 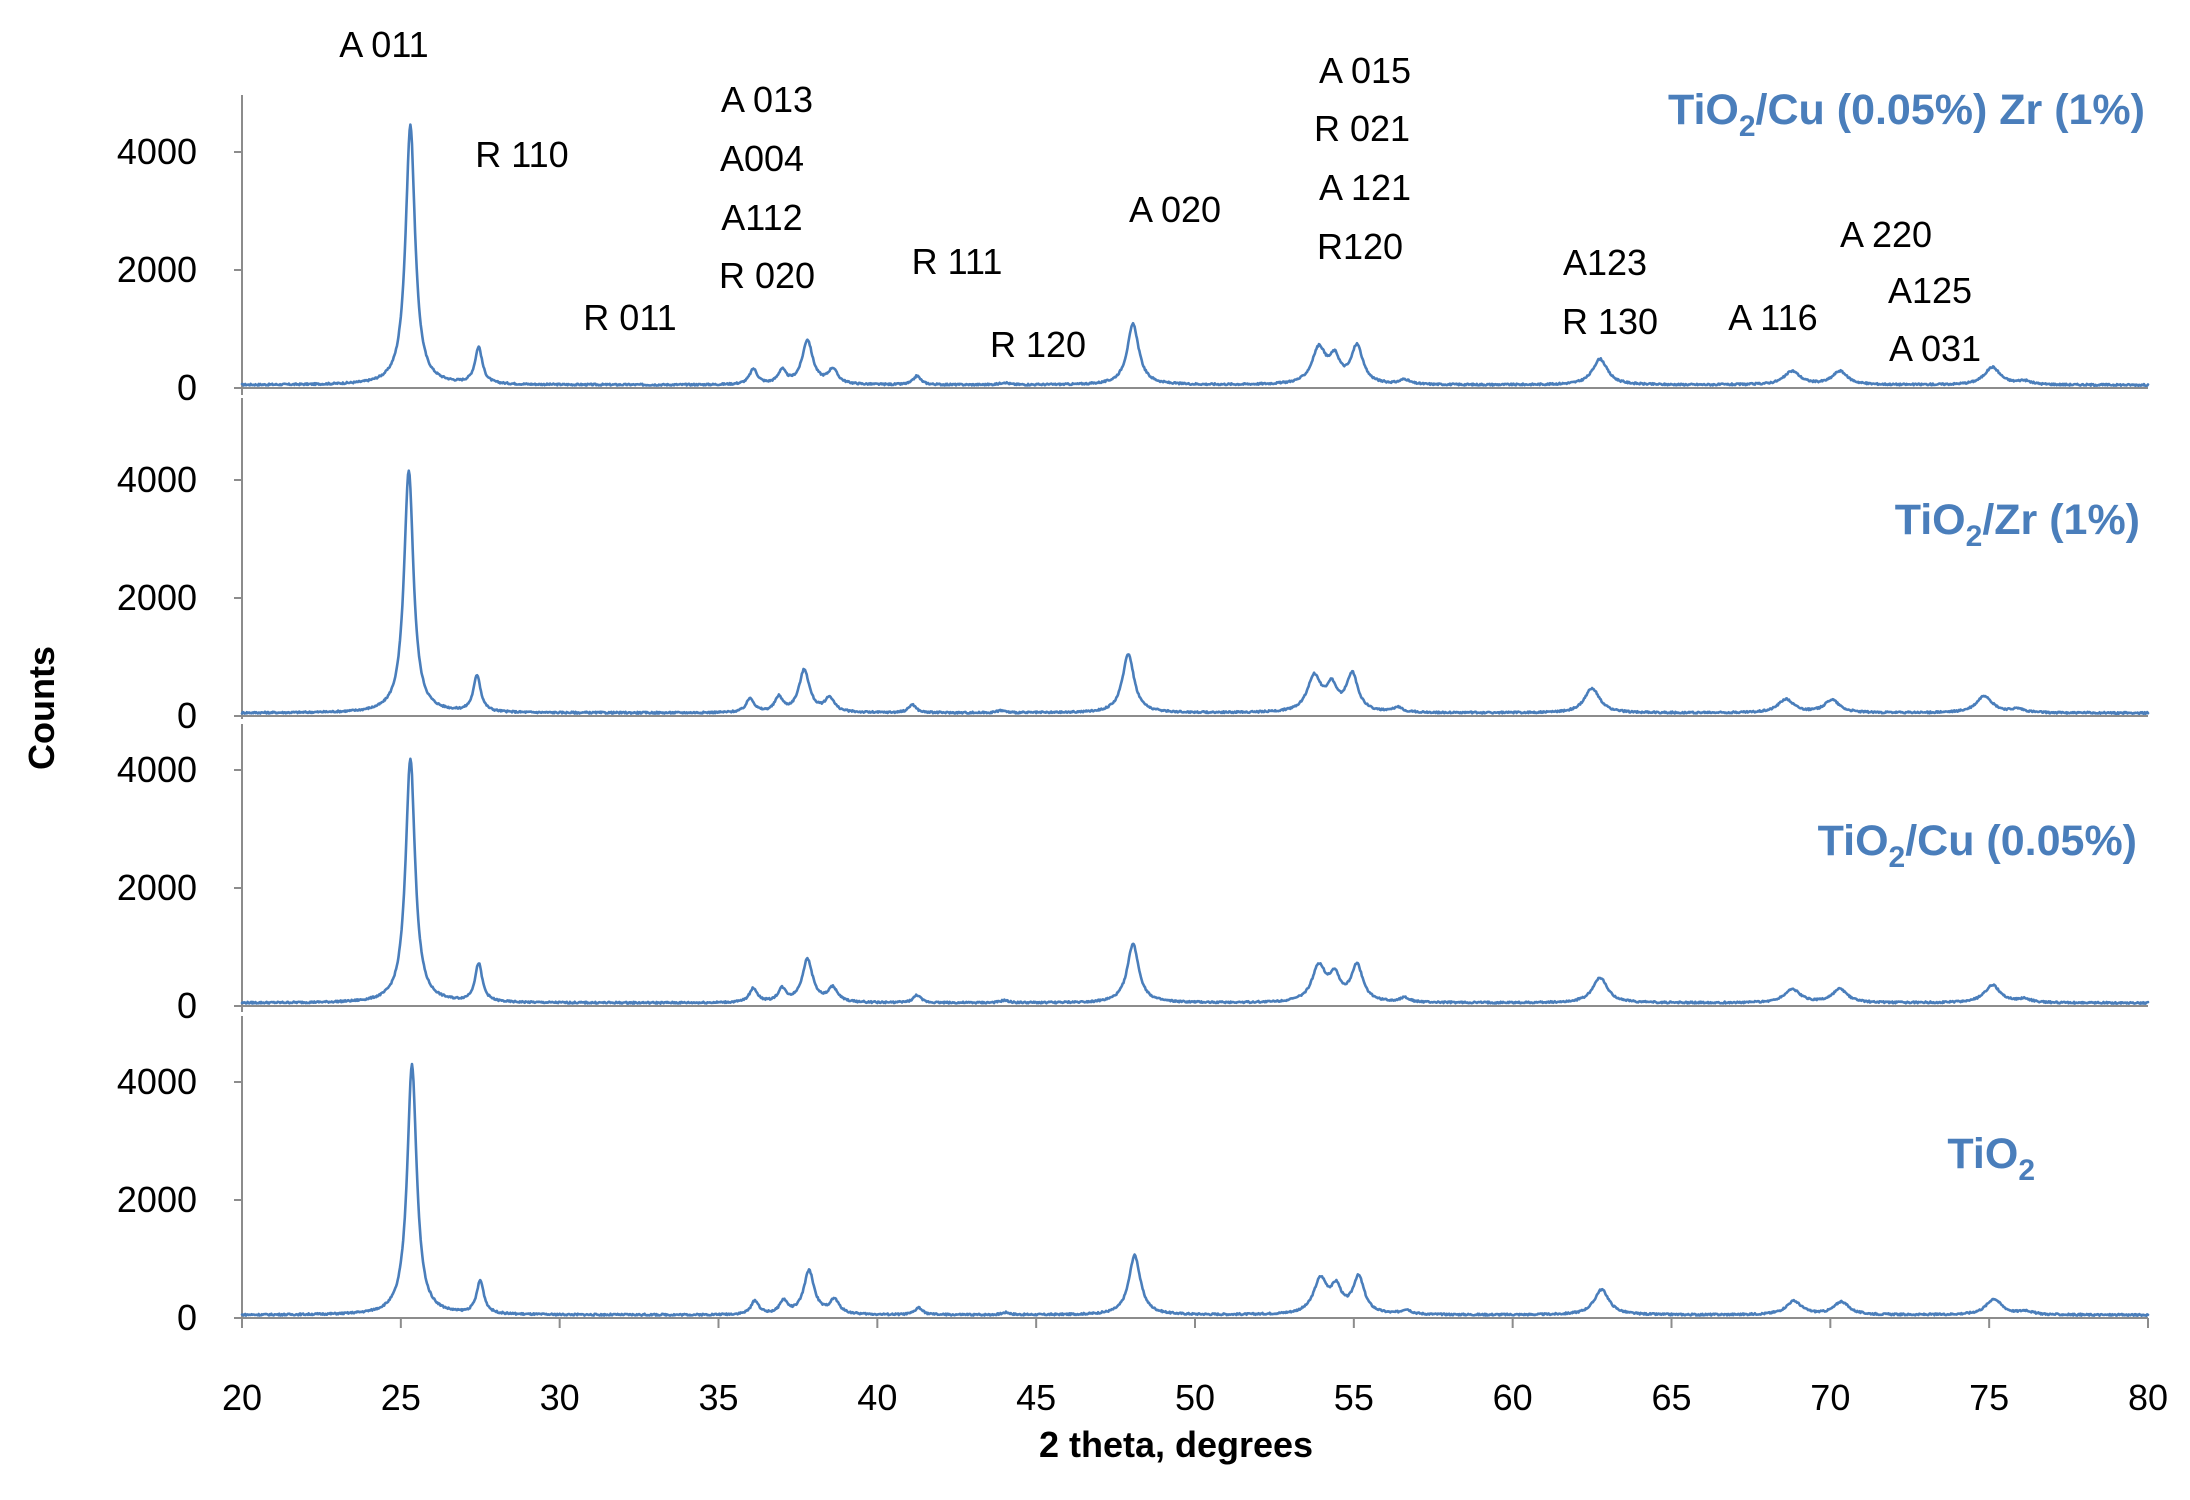 I want to click on peak-annotation: R 021, so click(x=1362, y=128).